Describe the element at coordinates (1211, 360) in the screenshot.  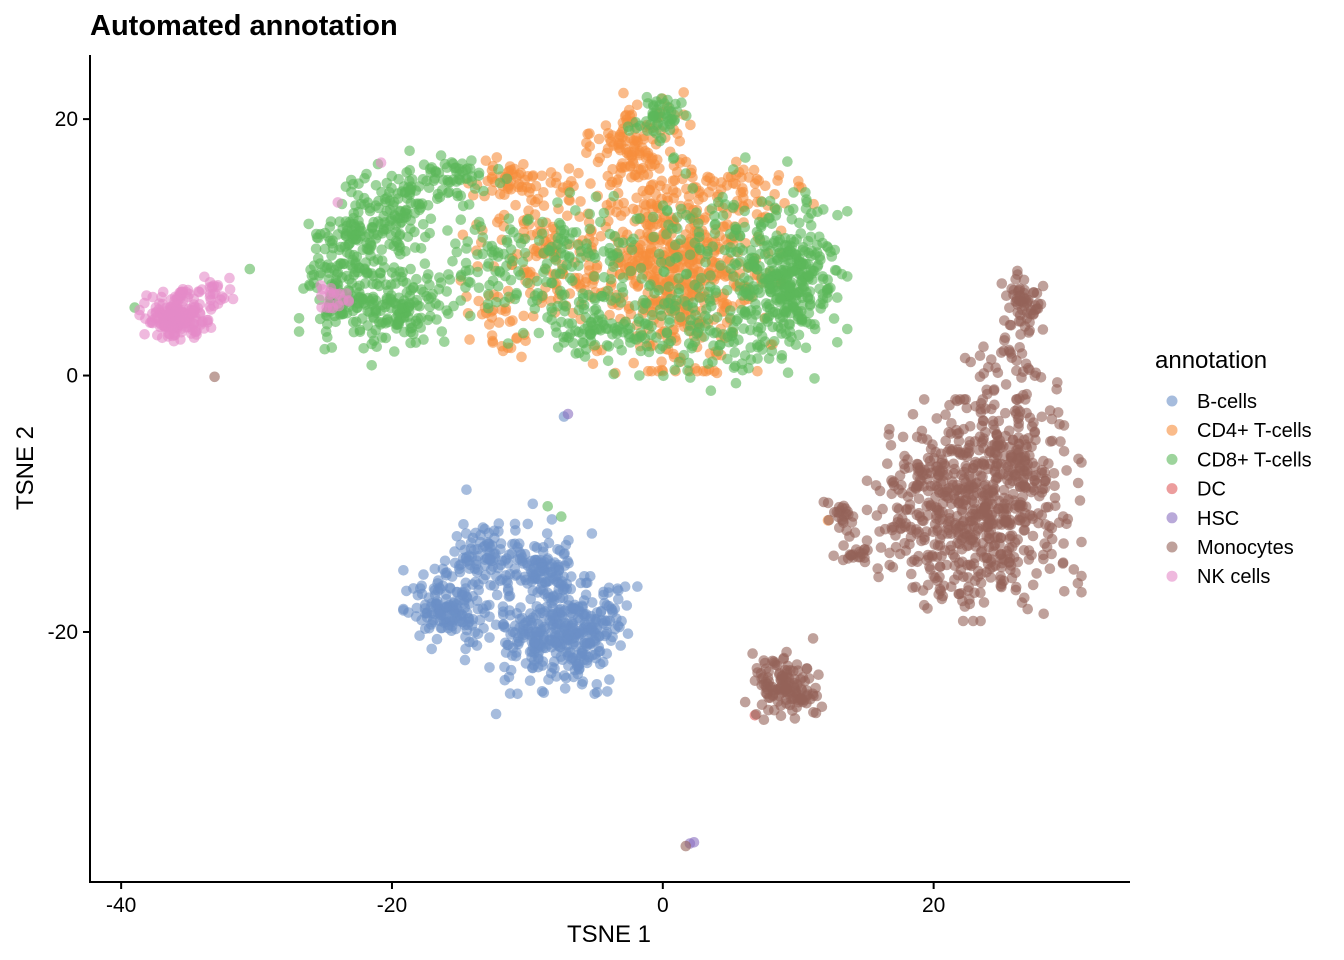
I see `legend-title: annotation` at that location.